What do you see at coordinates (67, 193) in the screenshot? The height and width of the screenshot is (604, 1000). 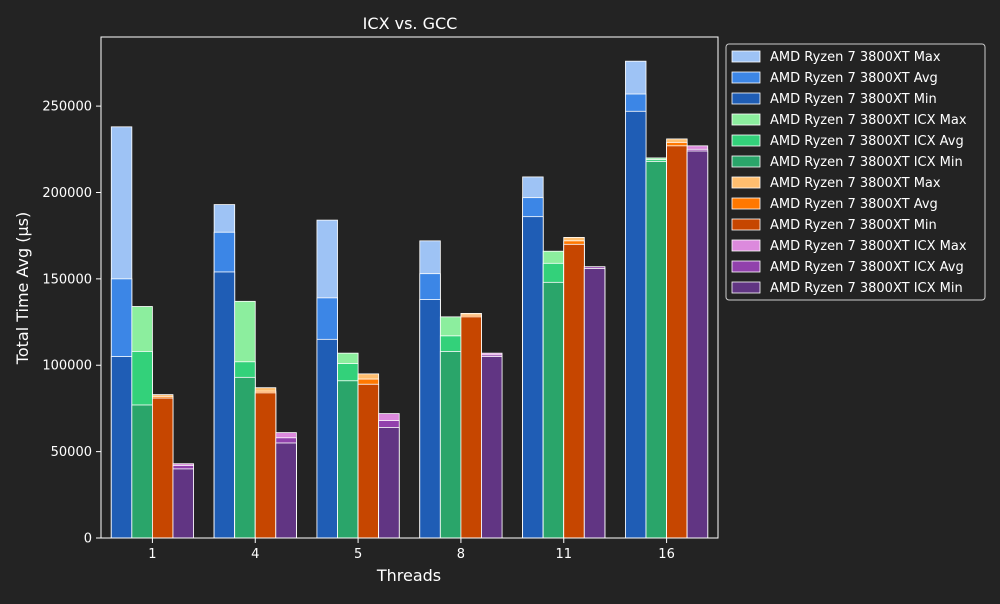 I see `y-tick-label: 200000` at bounding box center [67, 193].